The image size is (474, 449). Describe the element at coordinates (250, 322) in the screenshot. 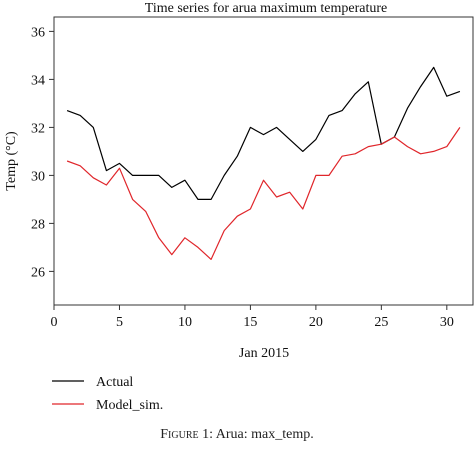

I see `x-tick-label: 15` at that location.